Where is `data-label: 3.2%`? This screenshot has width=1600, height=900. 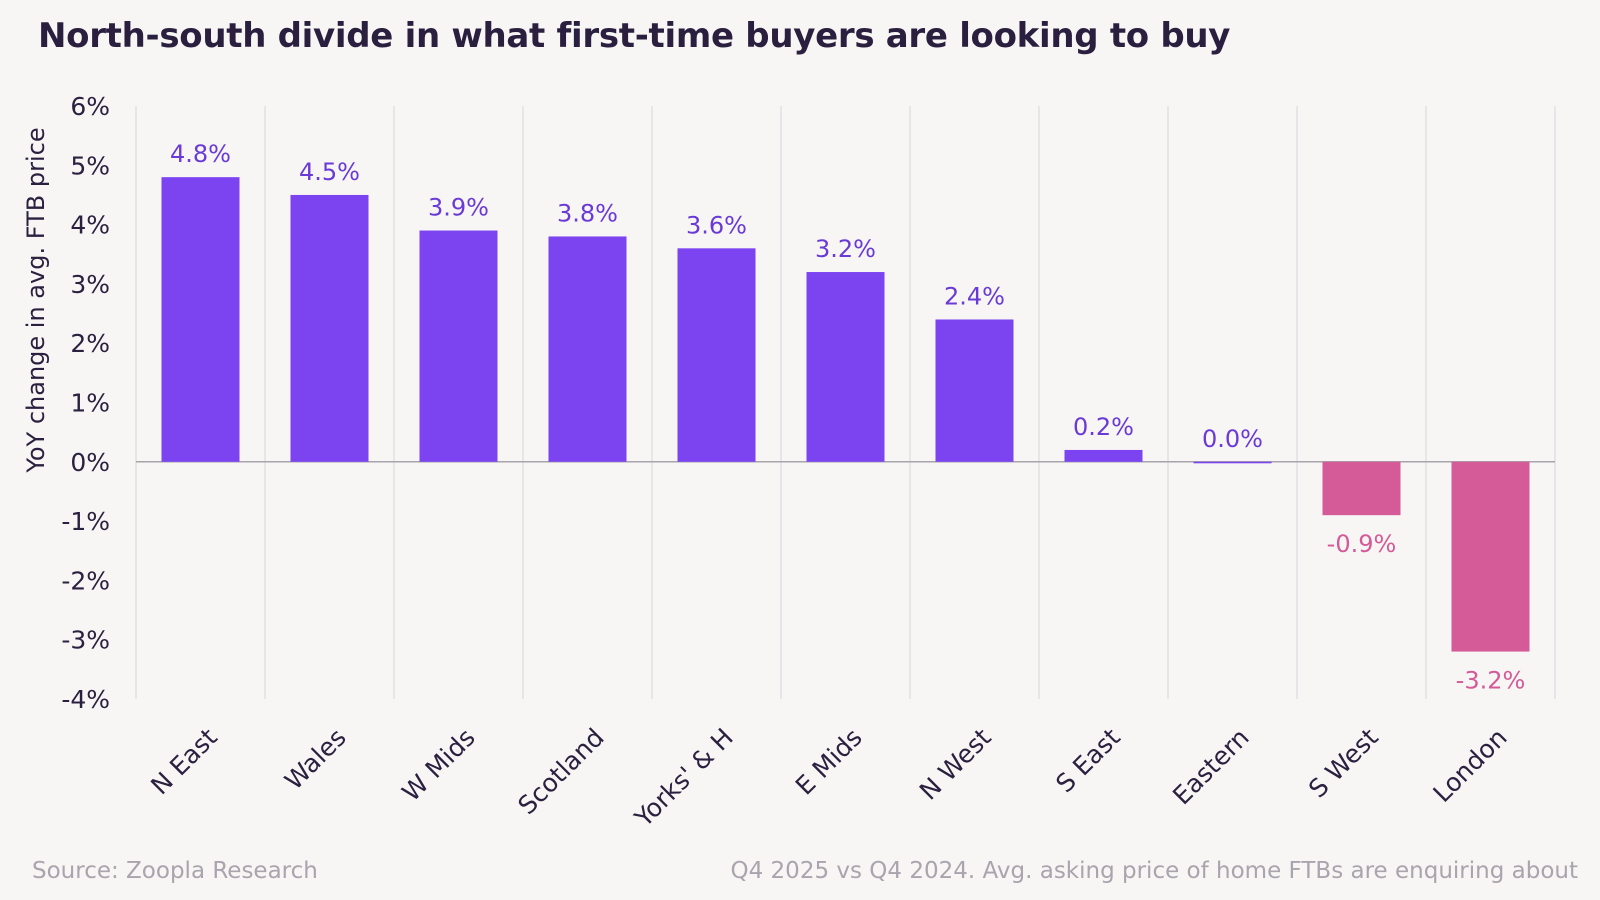 data-label: 3.2% is located at coordinates (845, 249).